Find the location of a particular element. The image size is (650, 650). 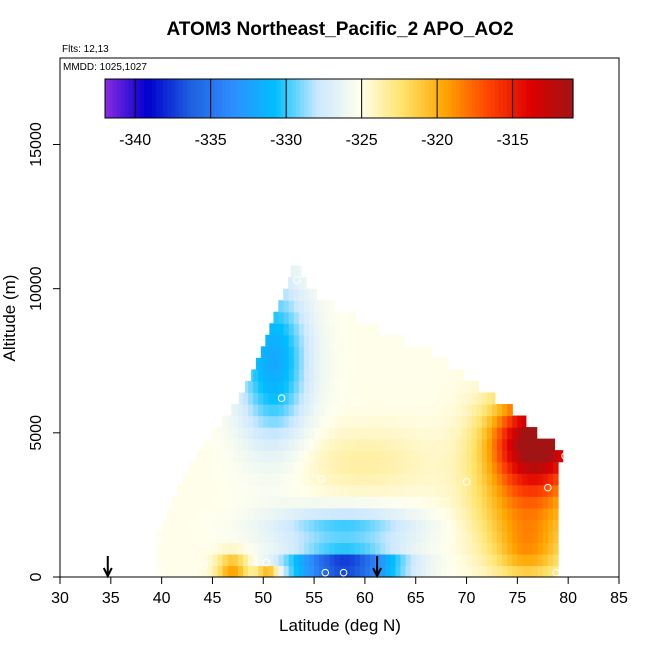

x-tick-label: 65 is located at coordinates (416, 598).